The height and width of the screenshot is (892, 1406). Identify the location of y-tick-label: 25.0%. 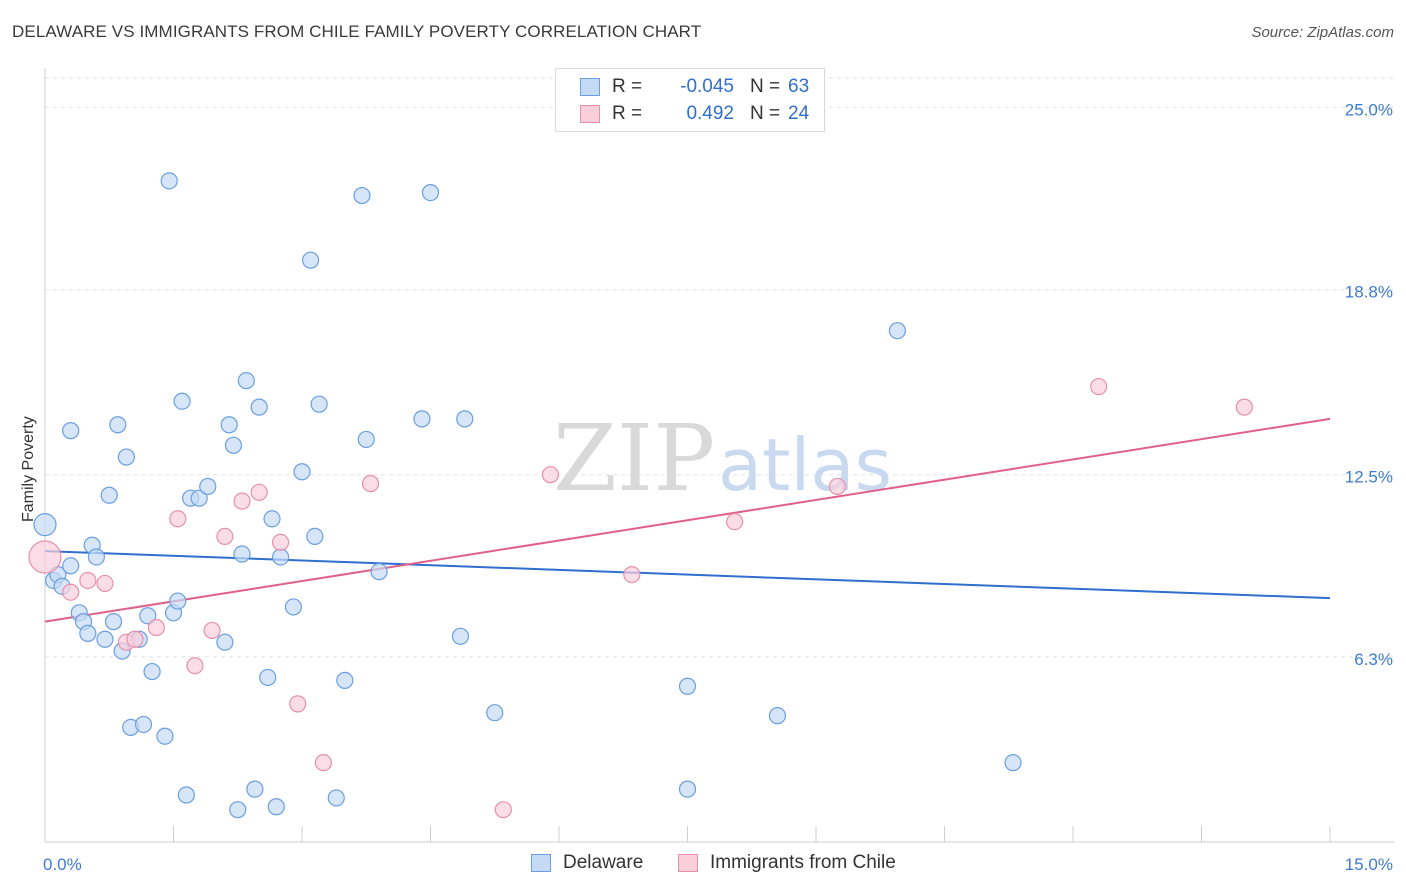
(1369, 109).